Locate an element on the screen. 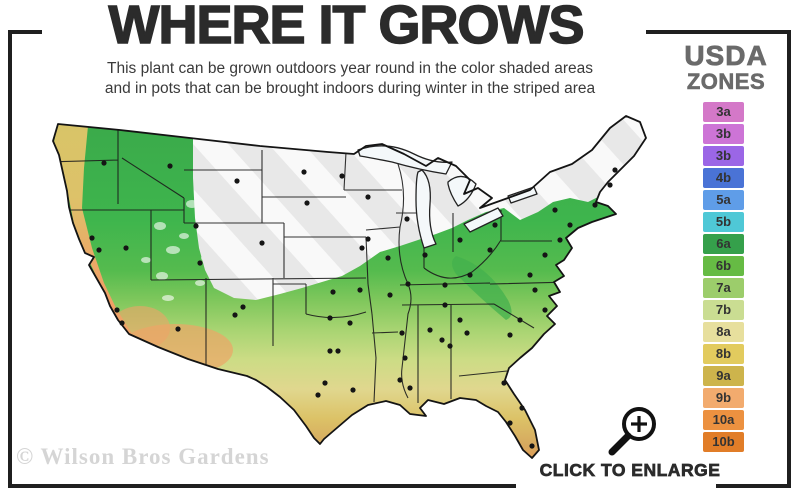 This screenshot has height=500, width=800. lake-superior is located at coordinates (405, 160).